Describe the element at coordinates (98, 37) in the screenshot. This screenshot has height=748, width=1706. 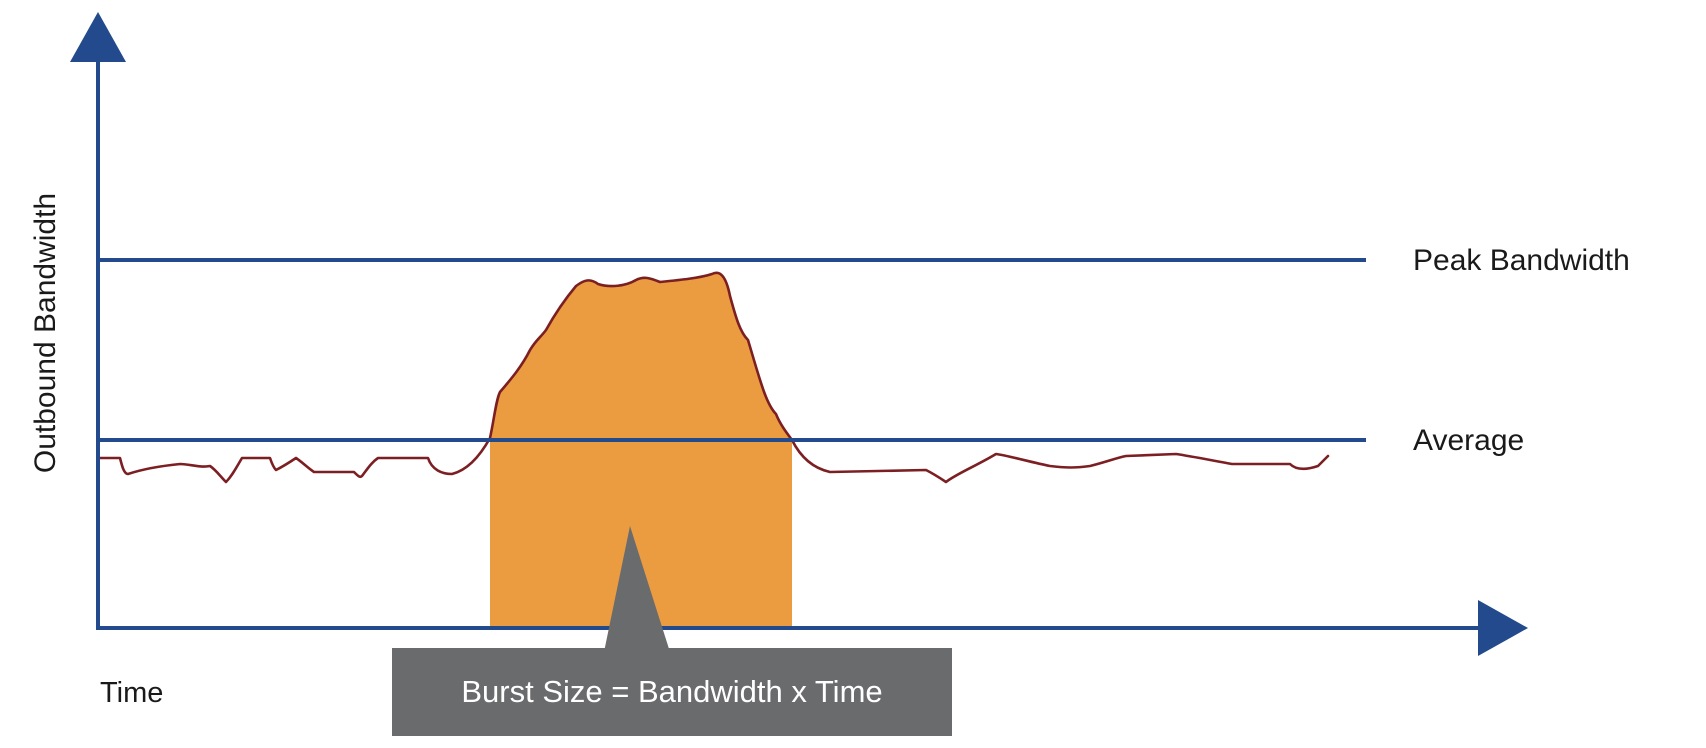
I see `y-axis-arrowhead` at that location.